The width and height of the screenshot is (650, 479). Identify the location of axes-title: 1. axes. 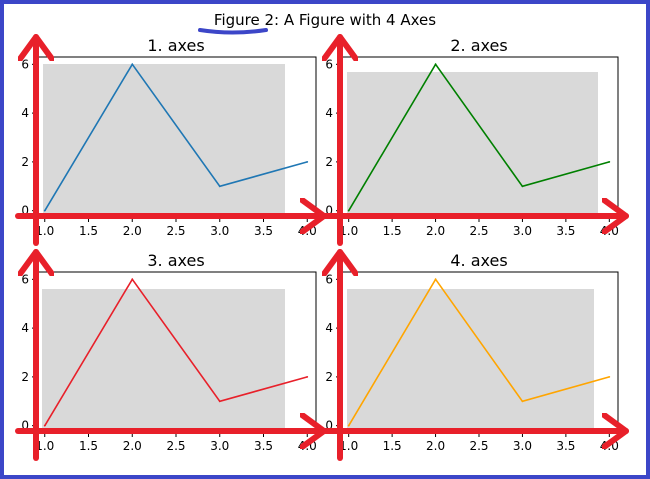
(175, 45).